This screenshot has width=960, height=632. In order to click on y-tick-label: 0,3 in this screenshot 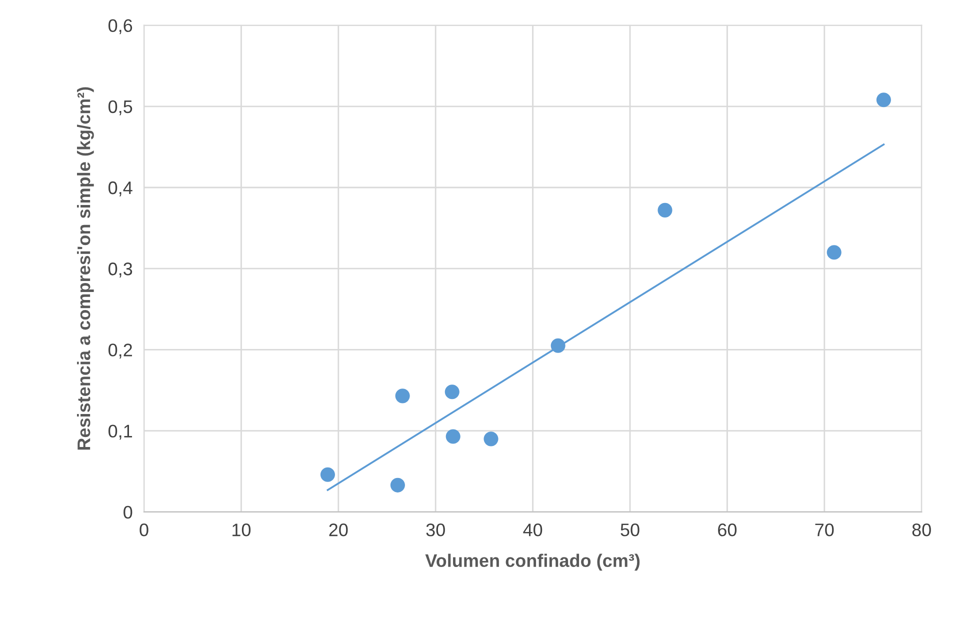, I will do `click(120, 270)`.